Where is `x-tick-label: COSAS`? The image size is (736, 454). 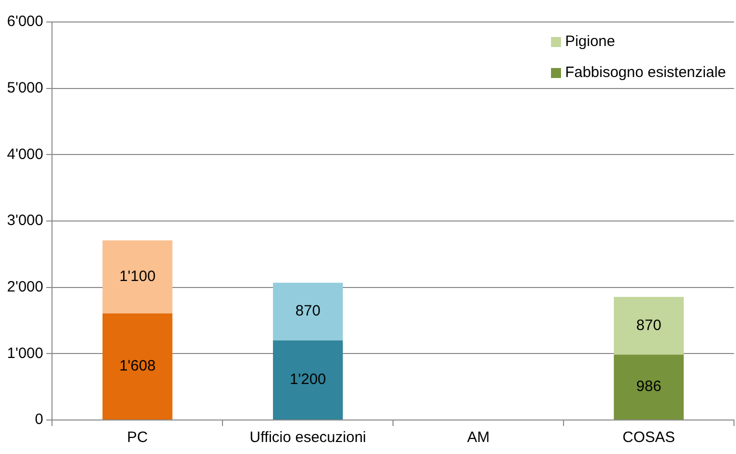
x-tick-label: COSAS is located at coordinates (649, 437).